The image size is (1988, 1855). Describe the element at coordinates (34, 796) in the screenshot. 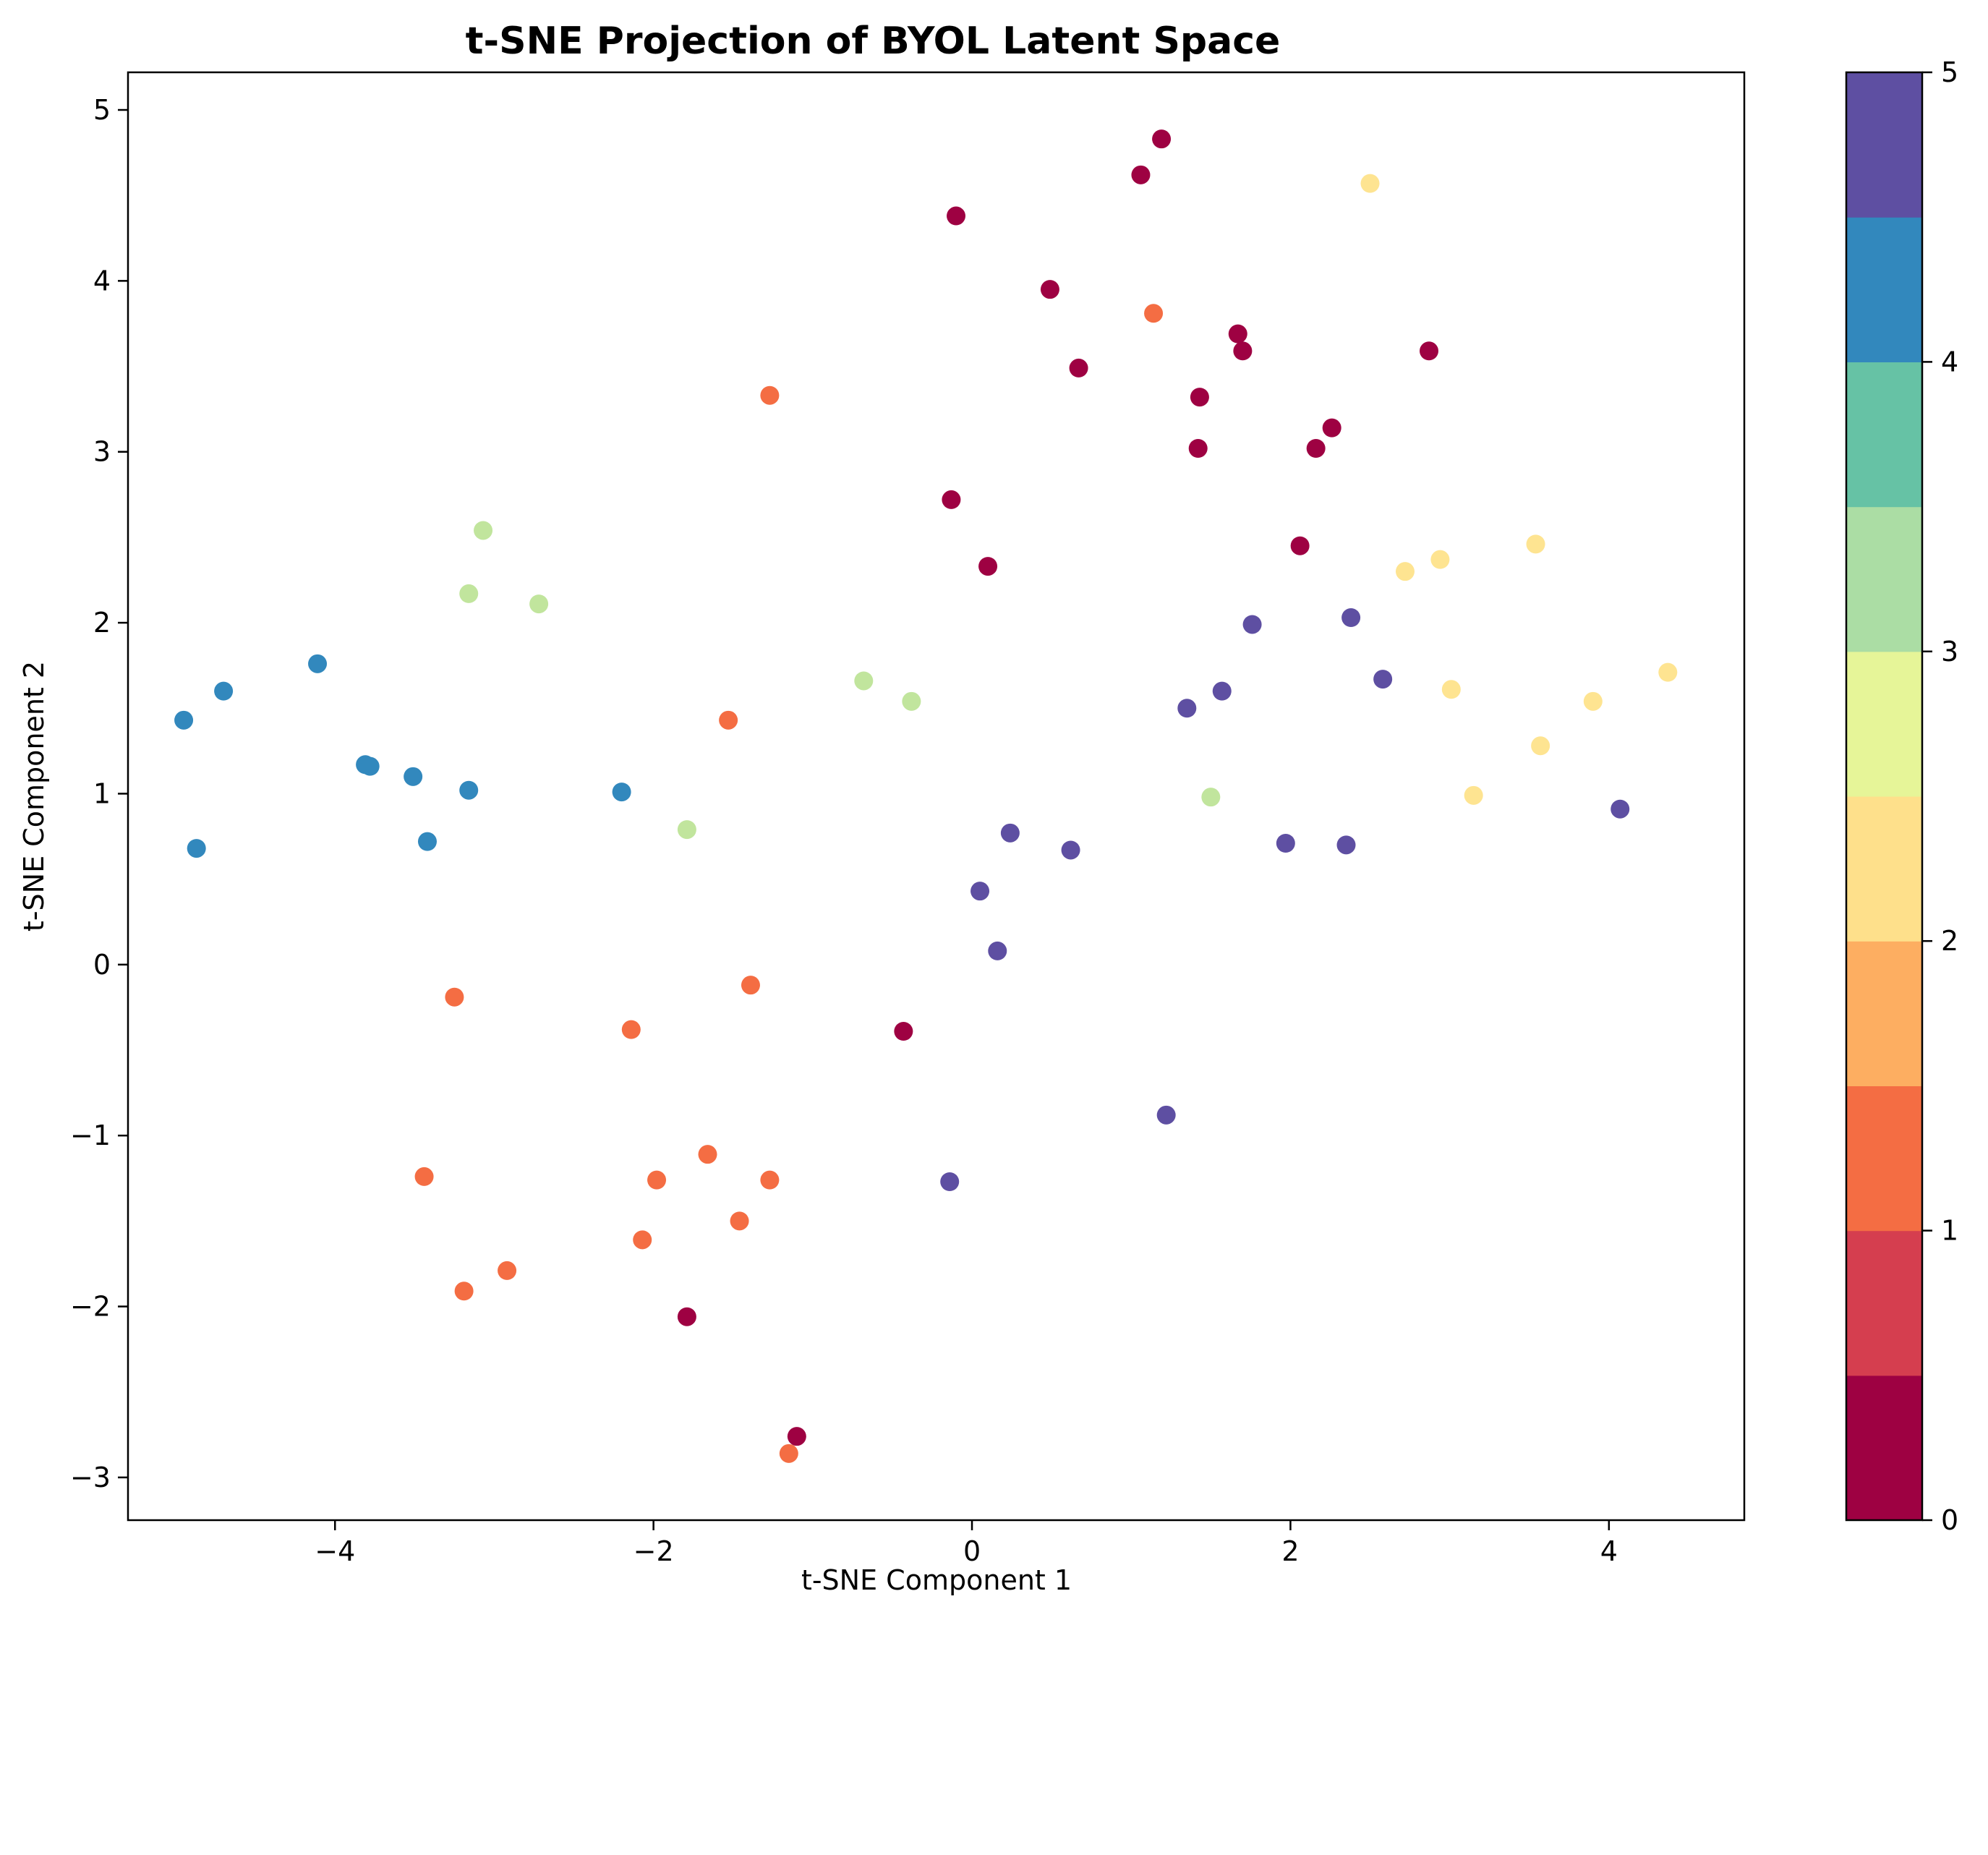

I see `y-axis-label: t-SNE Component 2` at that location.